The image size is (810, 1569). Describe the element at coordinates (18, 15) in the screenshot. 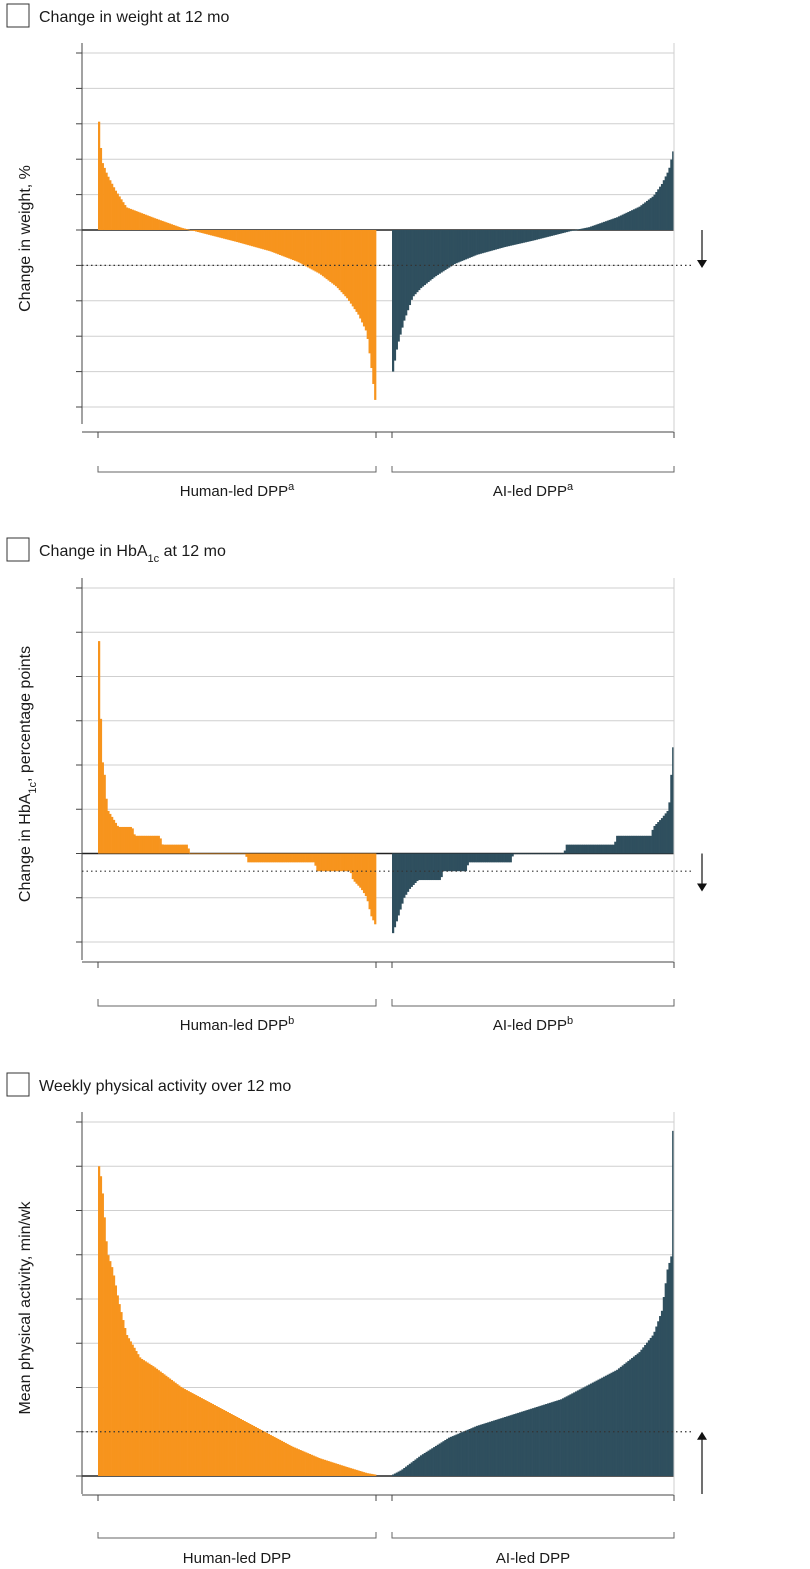

I see `panel-label-box` at that location.